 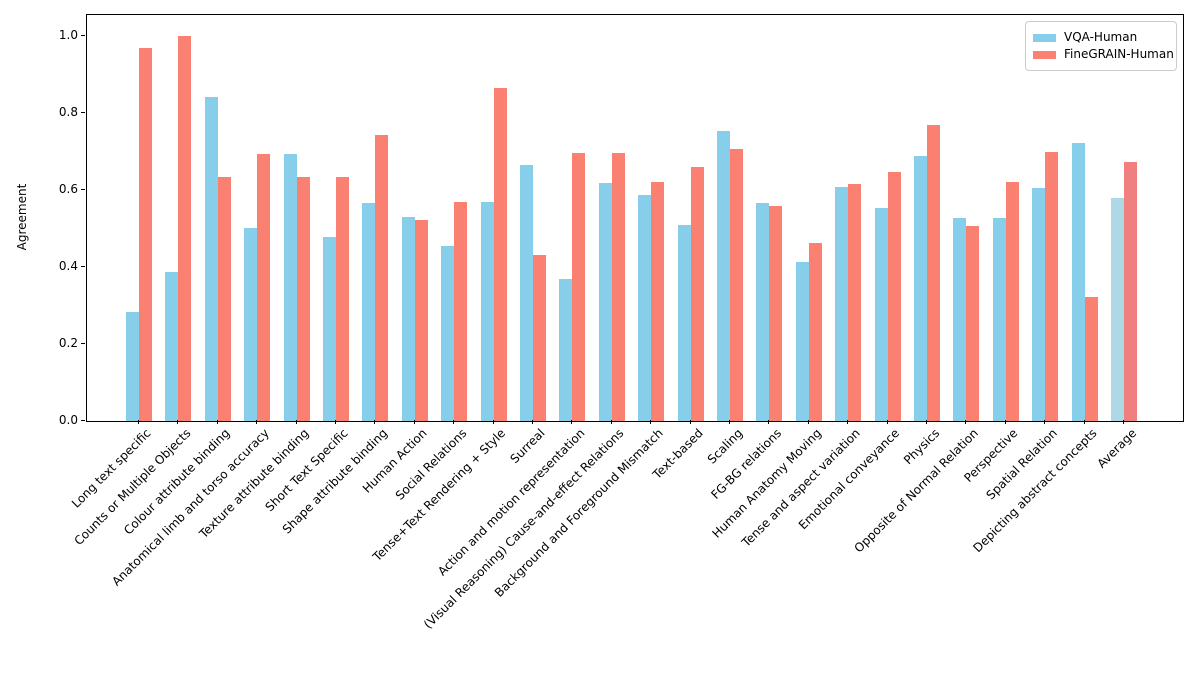 What do you see at coordinates (999, 319) in the screenshot?
I see `bar-vqa-human-perspective` at bounding box center [999, 319].